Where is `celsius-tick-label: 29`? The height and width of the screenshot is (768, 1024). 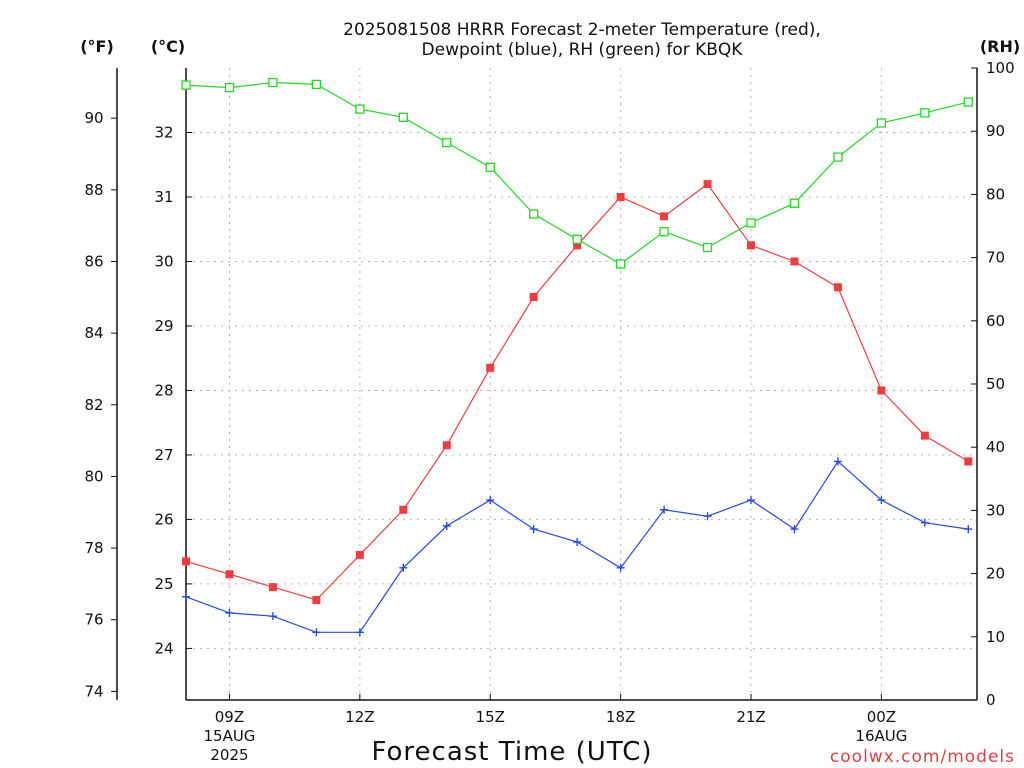
celsius-tick-label: 29 is located at coordinates (163, 326).